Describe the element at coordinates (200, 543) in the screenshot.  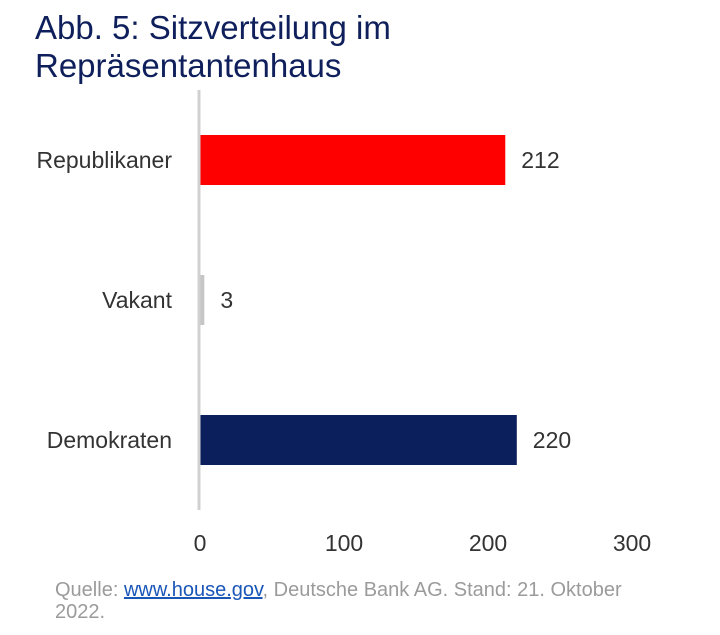
I see `x-tick-label-0: 0` at that location.